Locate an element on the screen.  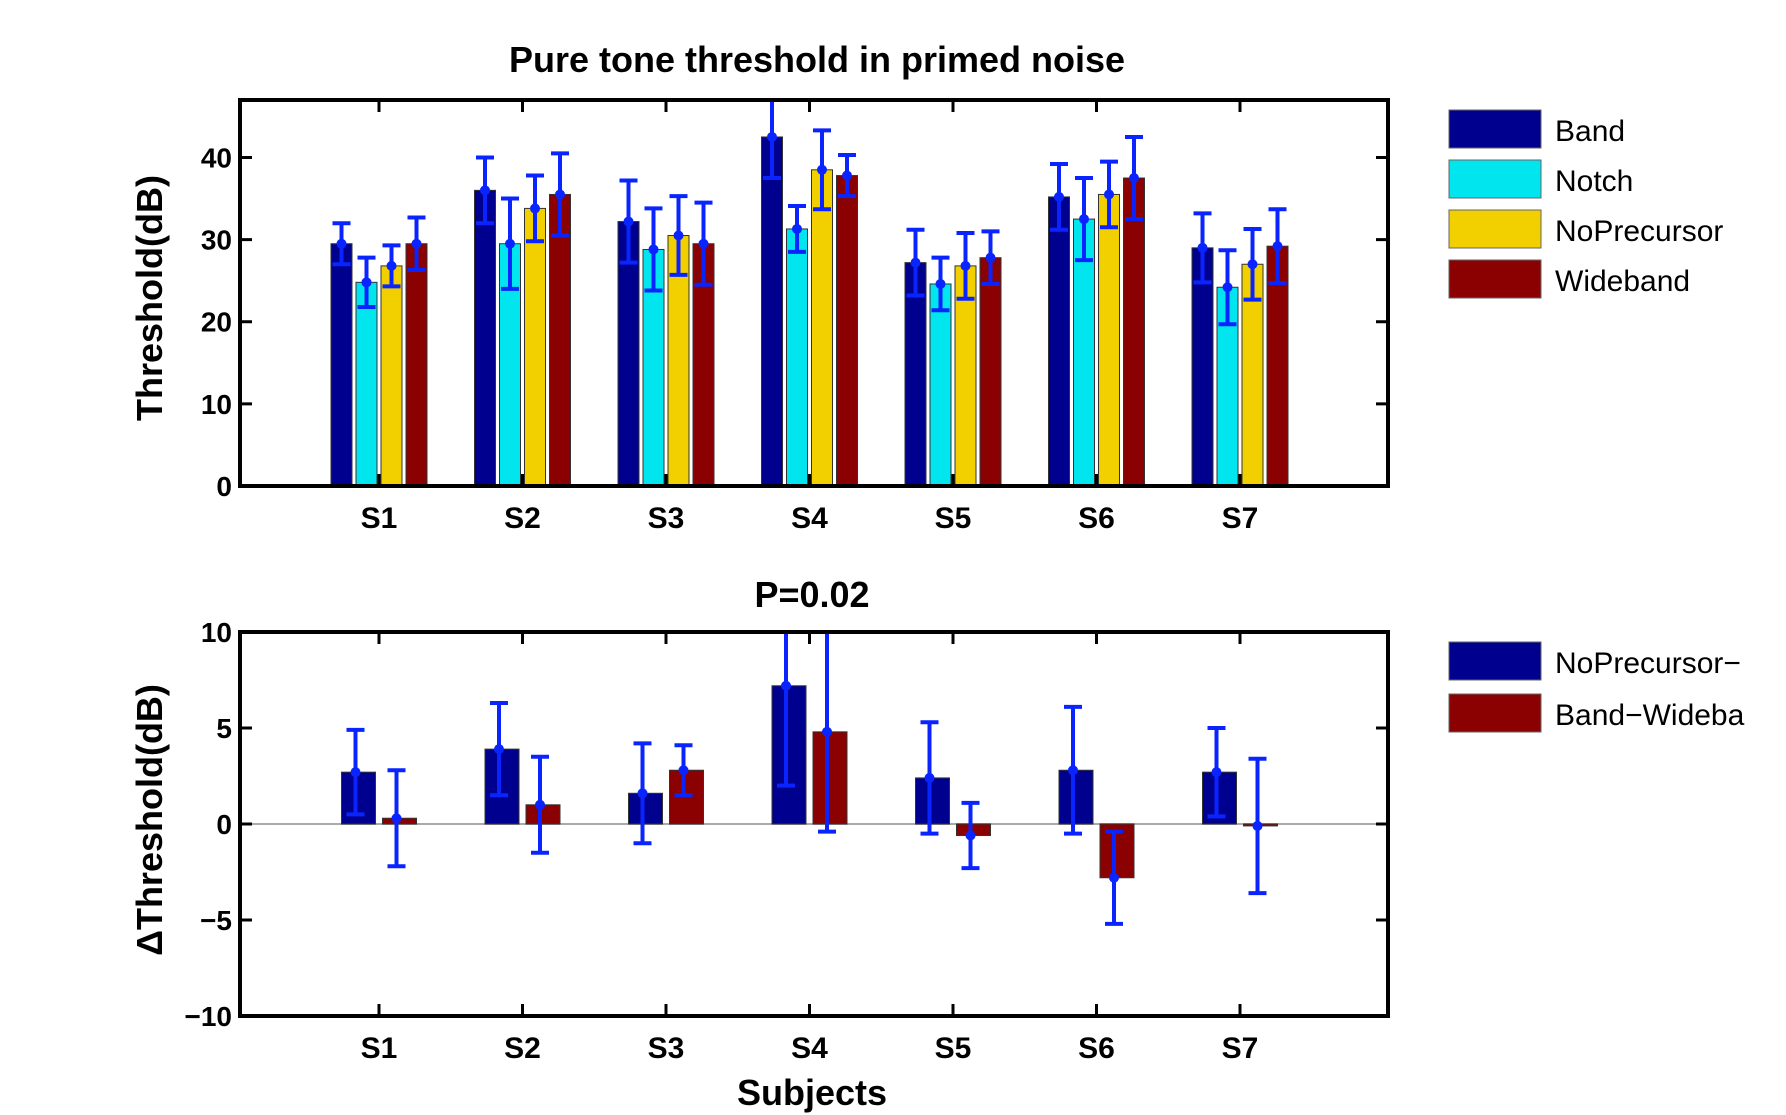
legend: Band Notch NoPrecursor Wideband is located at coordinates (1585, 204).